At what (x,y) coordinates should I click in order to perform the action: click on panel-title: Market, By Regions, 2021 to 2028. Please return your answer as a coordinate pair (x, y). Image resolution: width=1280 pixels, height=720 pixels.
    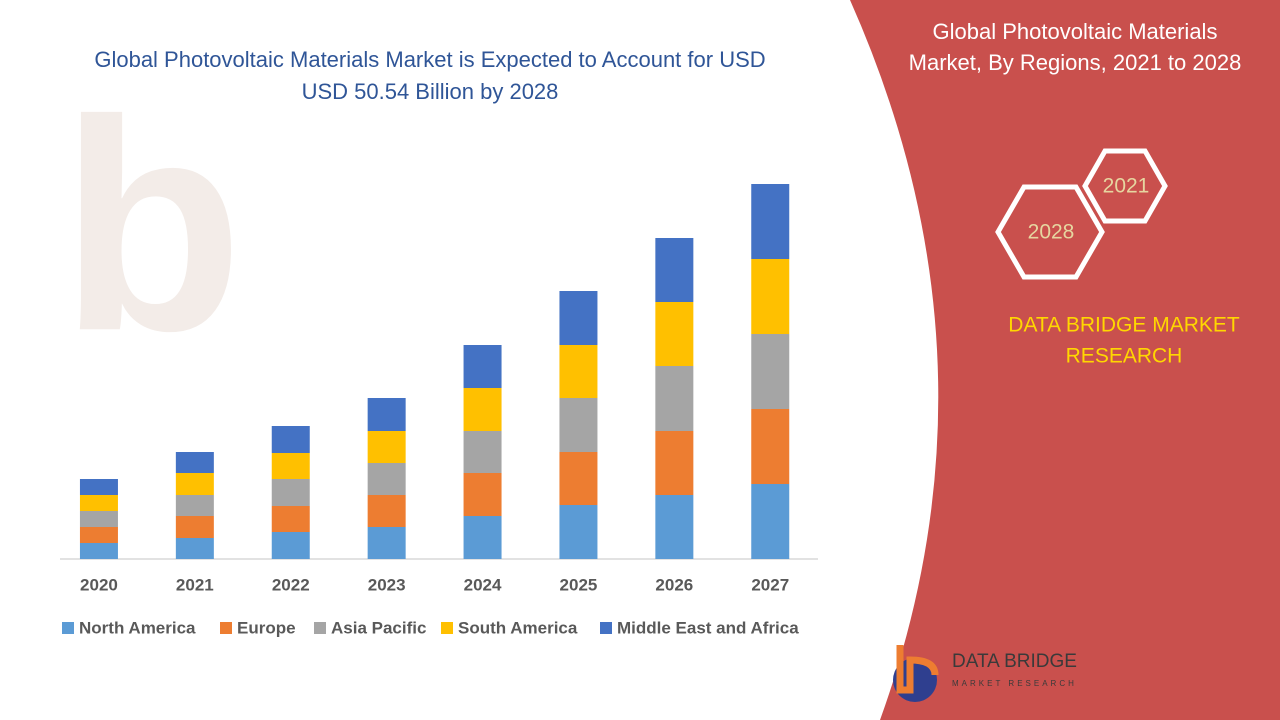
    Looking at the image, I should click on (1075, 62).